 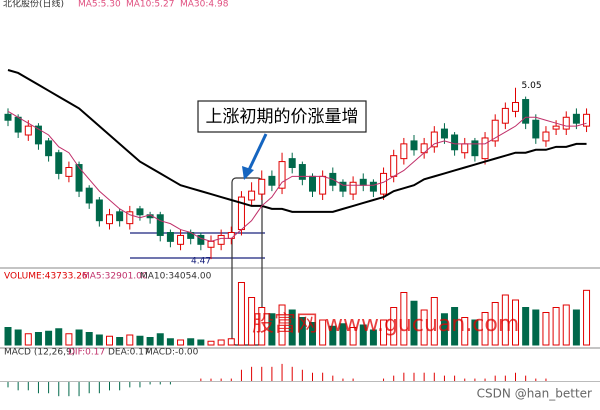 I want to click on volume-ma-label: MA5:32901.00, so click(x=115, y=277).